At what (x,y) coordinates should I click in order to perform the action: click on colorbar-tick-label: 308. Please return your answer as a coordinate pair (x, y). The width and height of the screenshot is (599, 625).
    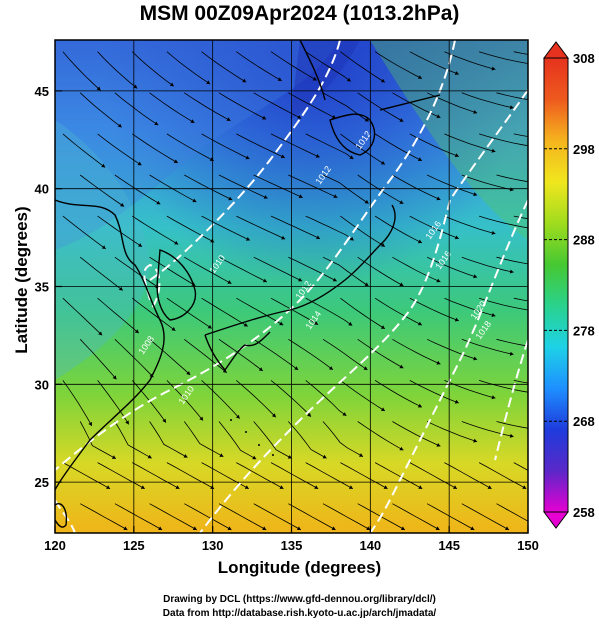
    Looking at the image, I should click on (584, 58).